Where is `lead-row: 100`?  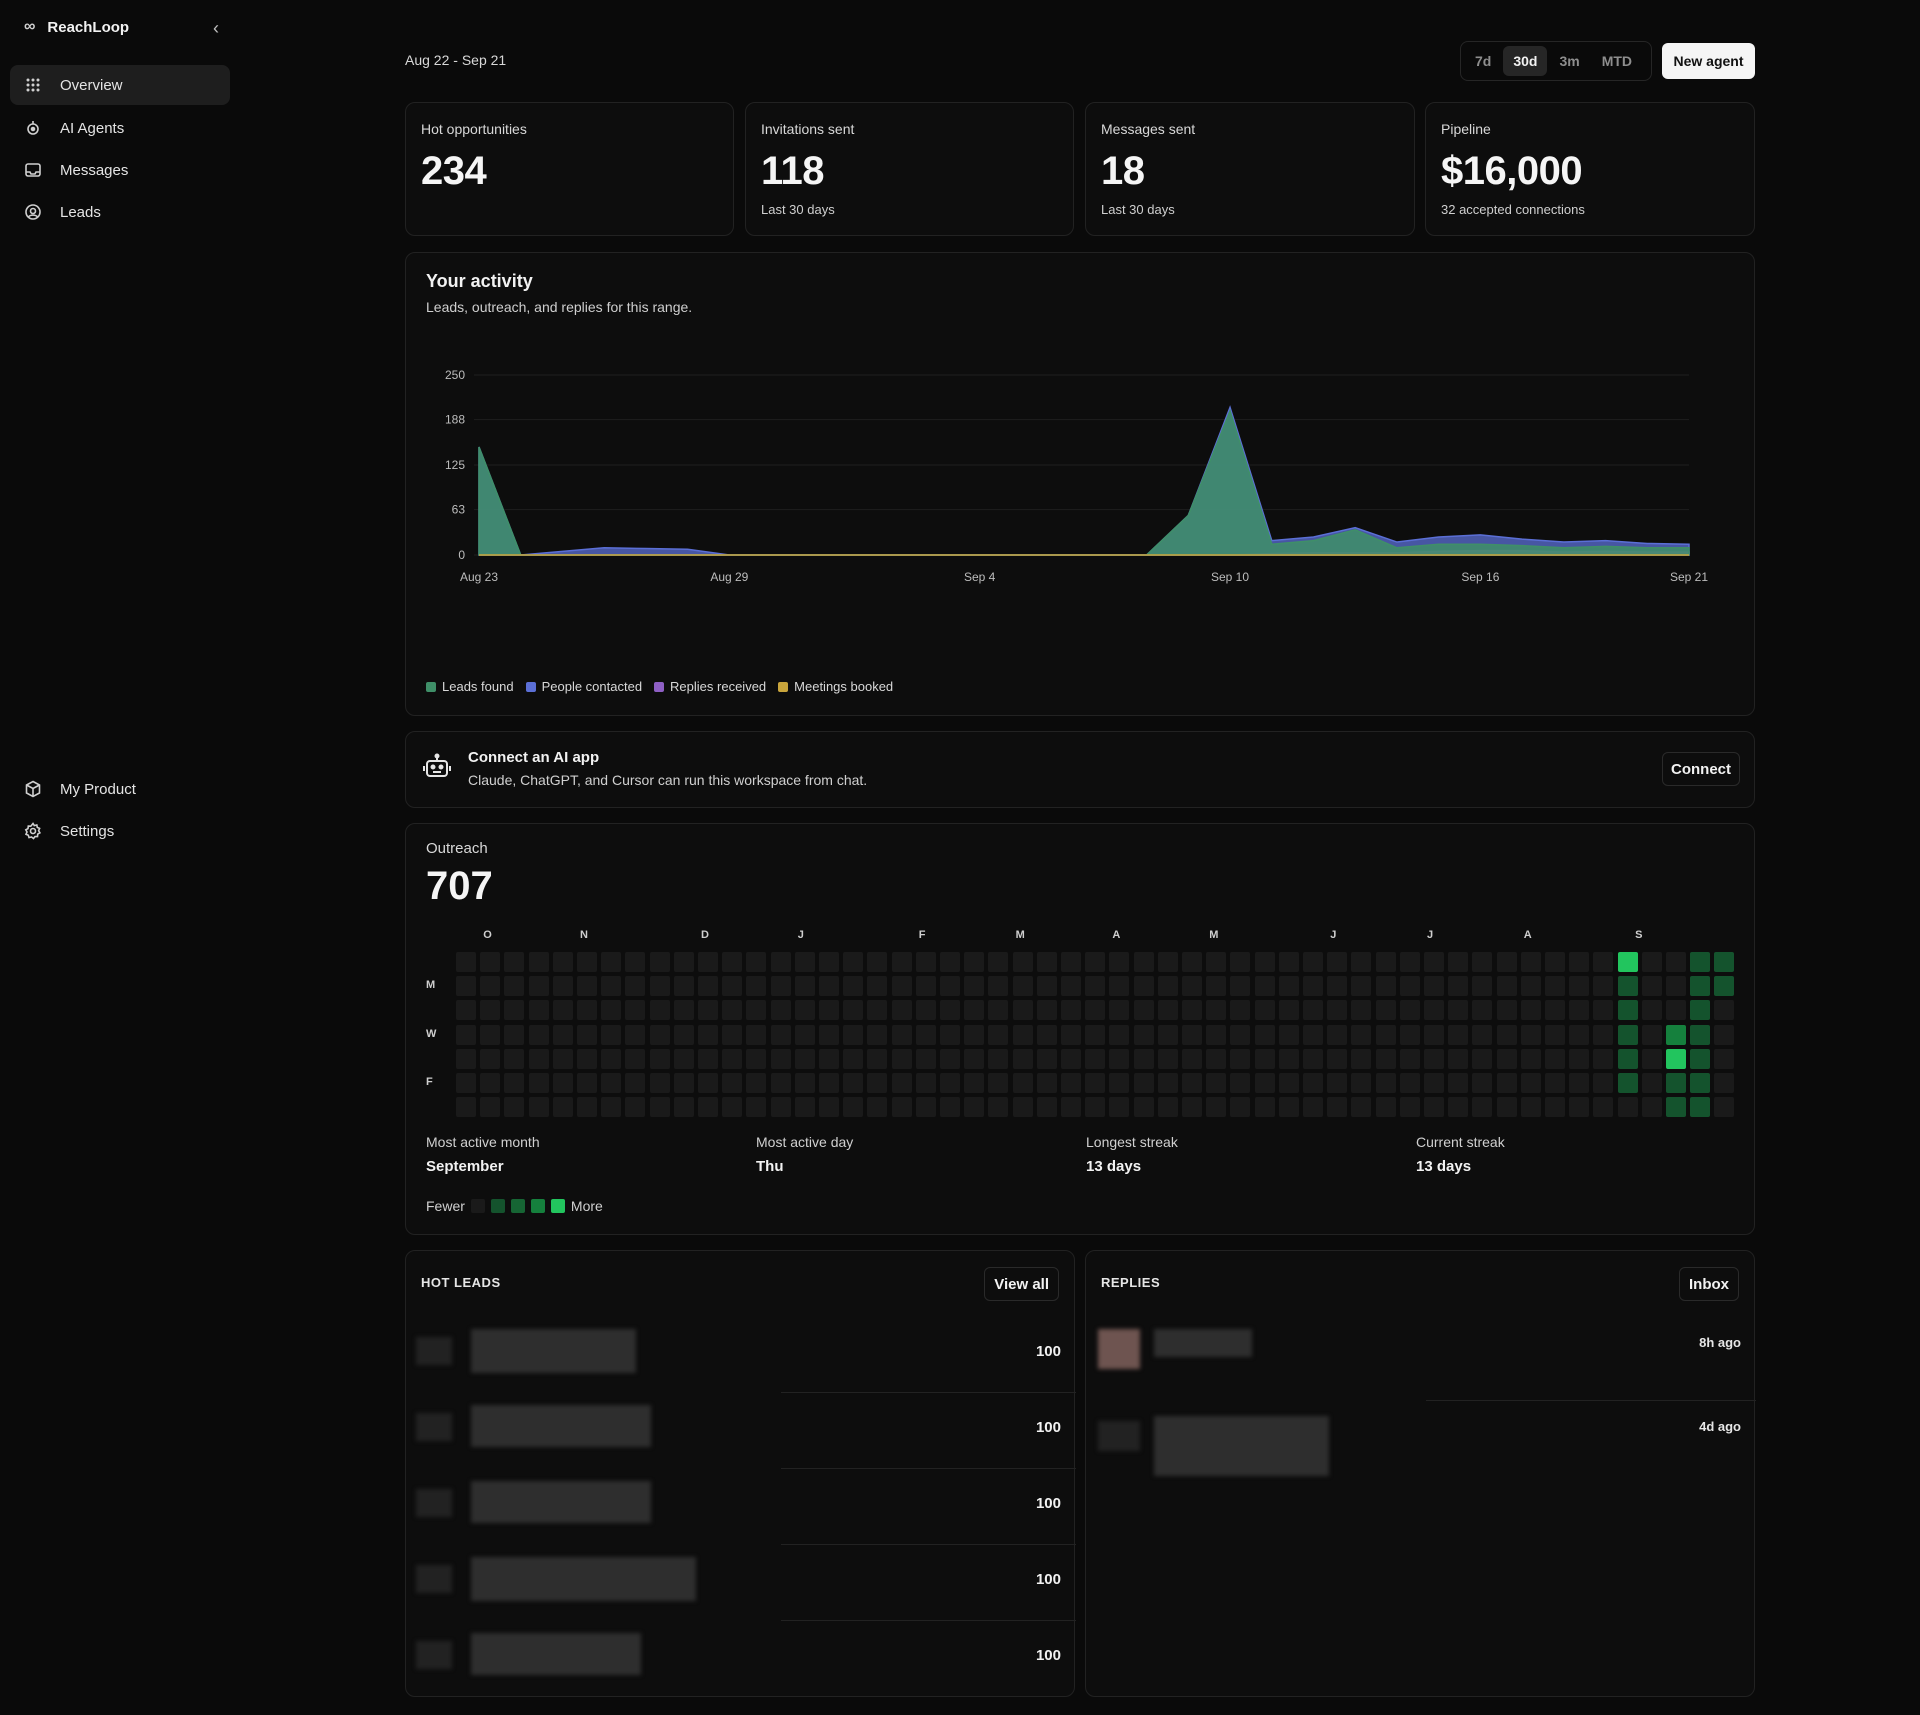
lead-row: 100 is located at coordinates (741, 1507).